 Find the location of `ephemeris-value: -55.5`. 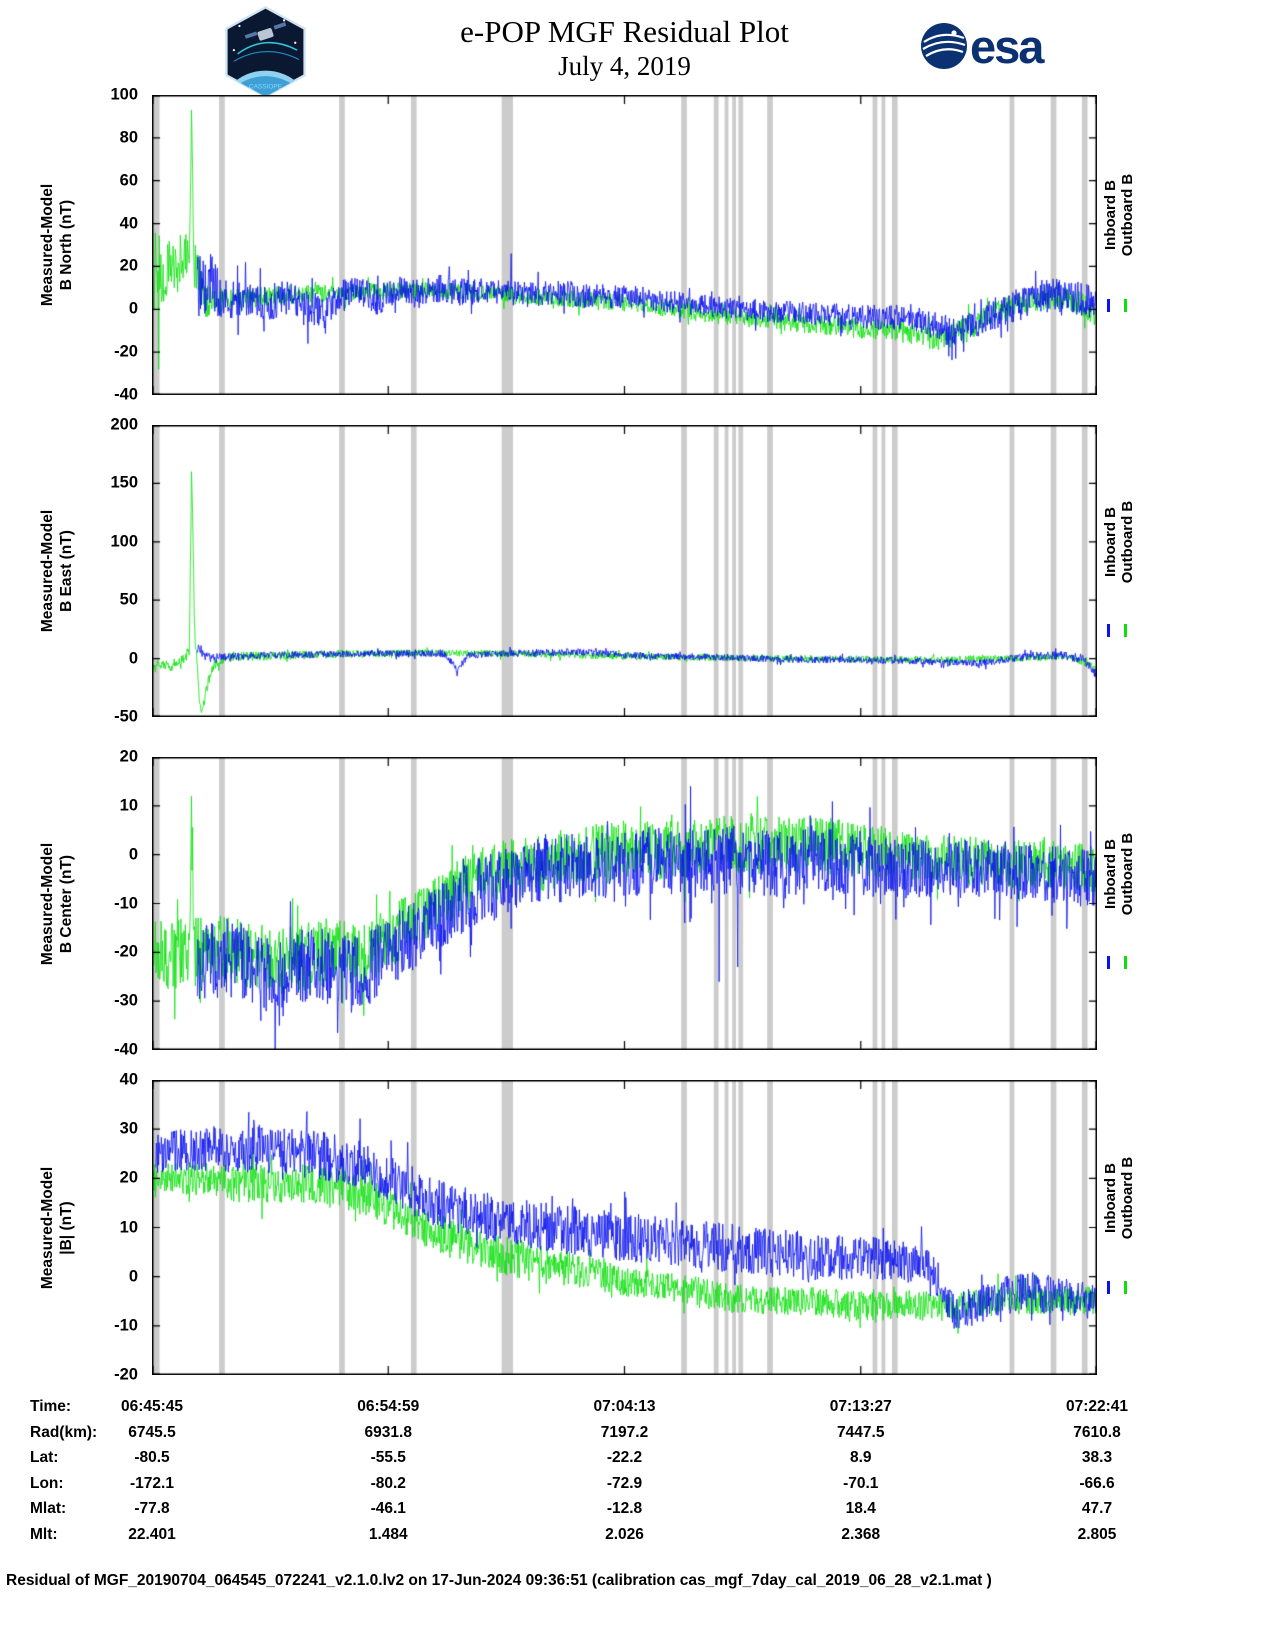

ephemeris-value: -55.5 is located at coordinates (388, 1457).